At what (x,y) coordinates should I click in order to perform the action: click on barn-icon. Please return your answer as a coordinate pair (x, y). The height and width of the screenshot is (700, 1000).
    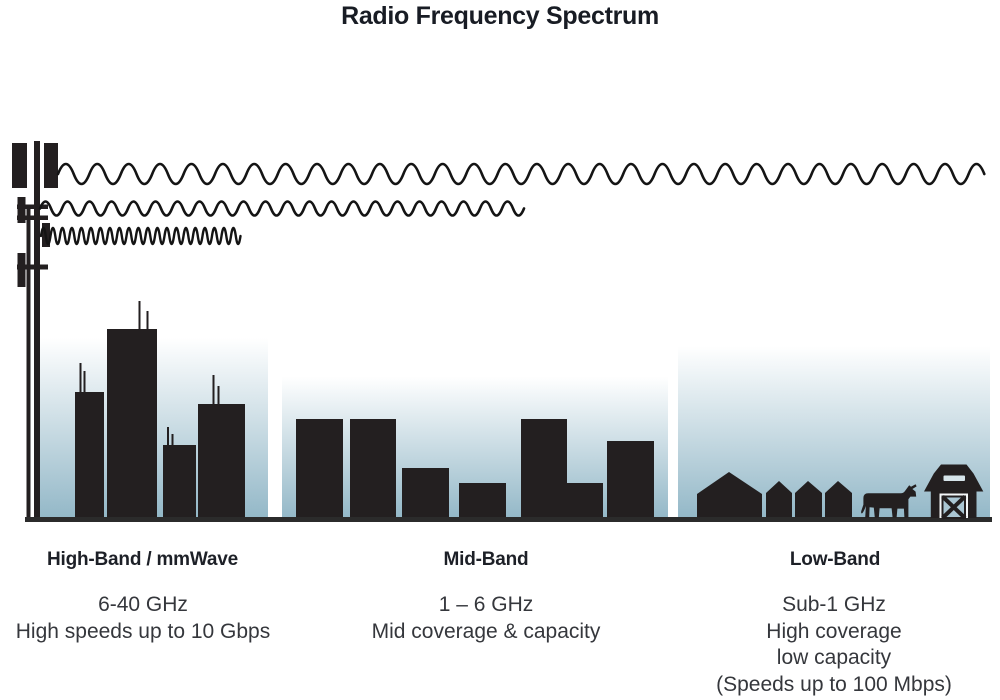
    Looking at the image, I should click on (954, 492).